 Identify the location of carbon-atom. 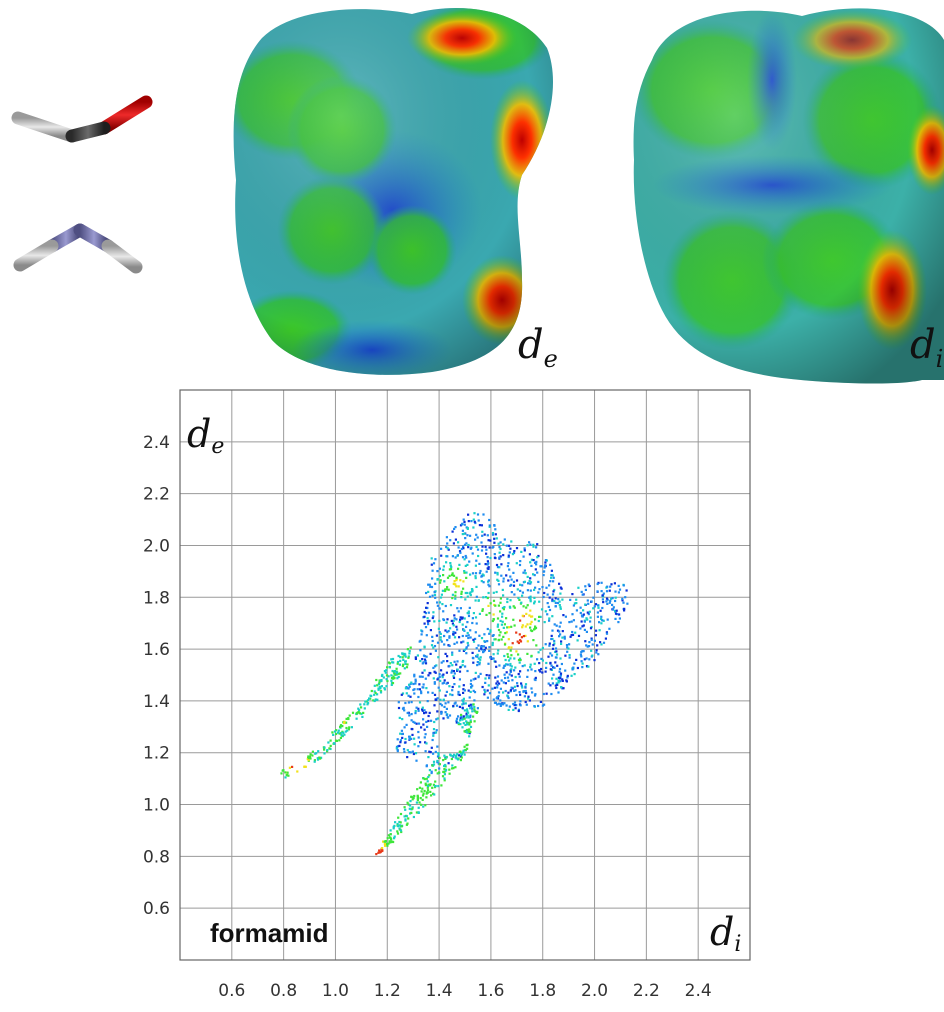
(88, 159).